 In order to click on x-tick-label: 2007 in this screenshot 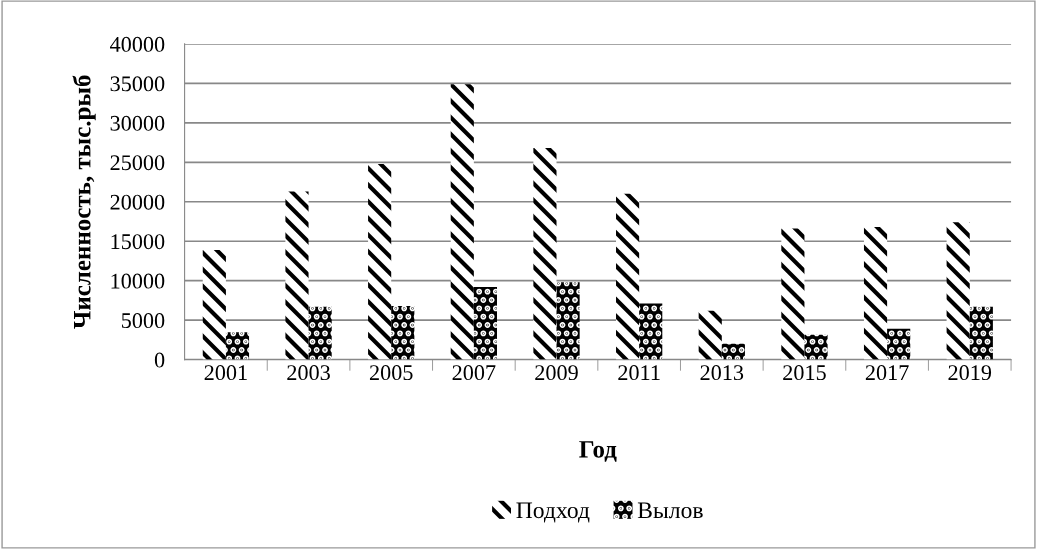, I will do `click(474, 373)`.